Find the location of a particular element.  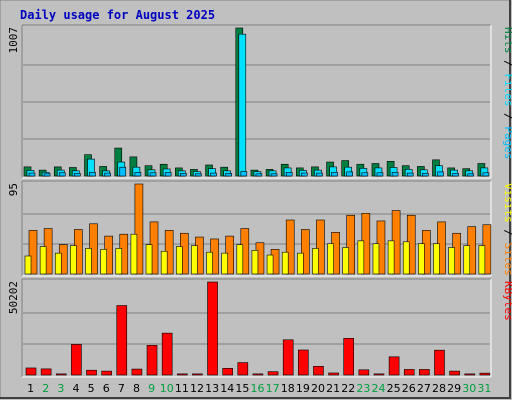

chart-title: Daily usage for August 2025 is located at coordinates (117, 15).